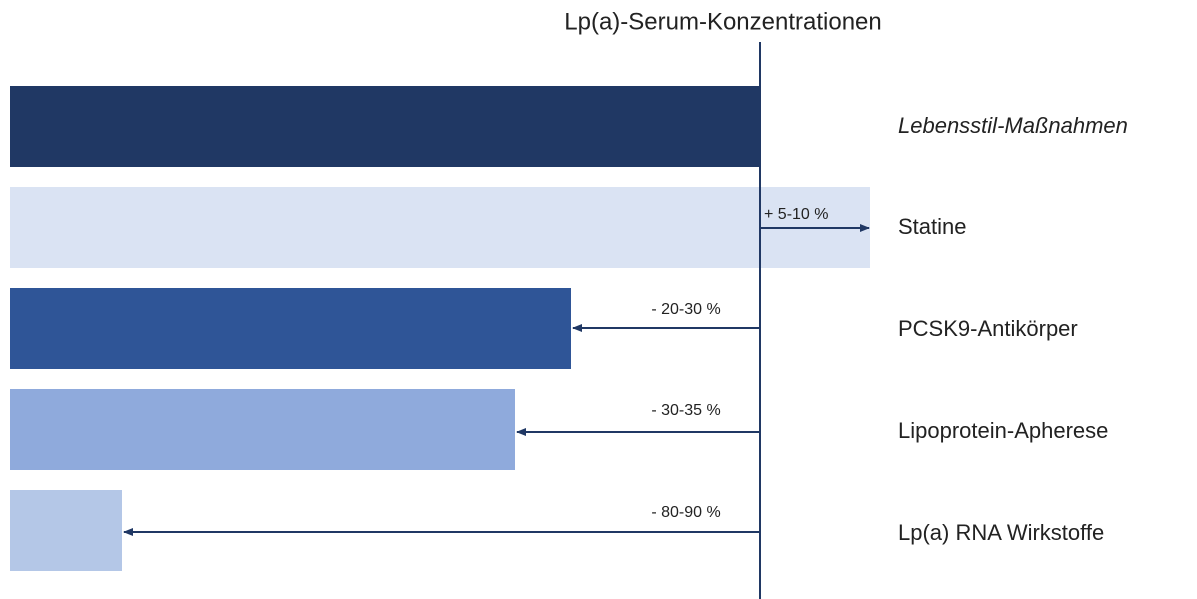 This screenshot has height=599, width=1197. What do you see at coordinates (796, 214) in the screenshot?
I see `change-label: + 5-10 %` at bounding box center [796, 214].